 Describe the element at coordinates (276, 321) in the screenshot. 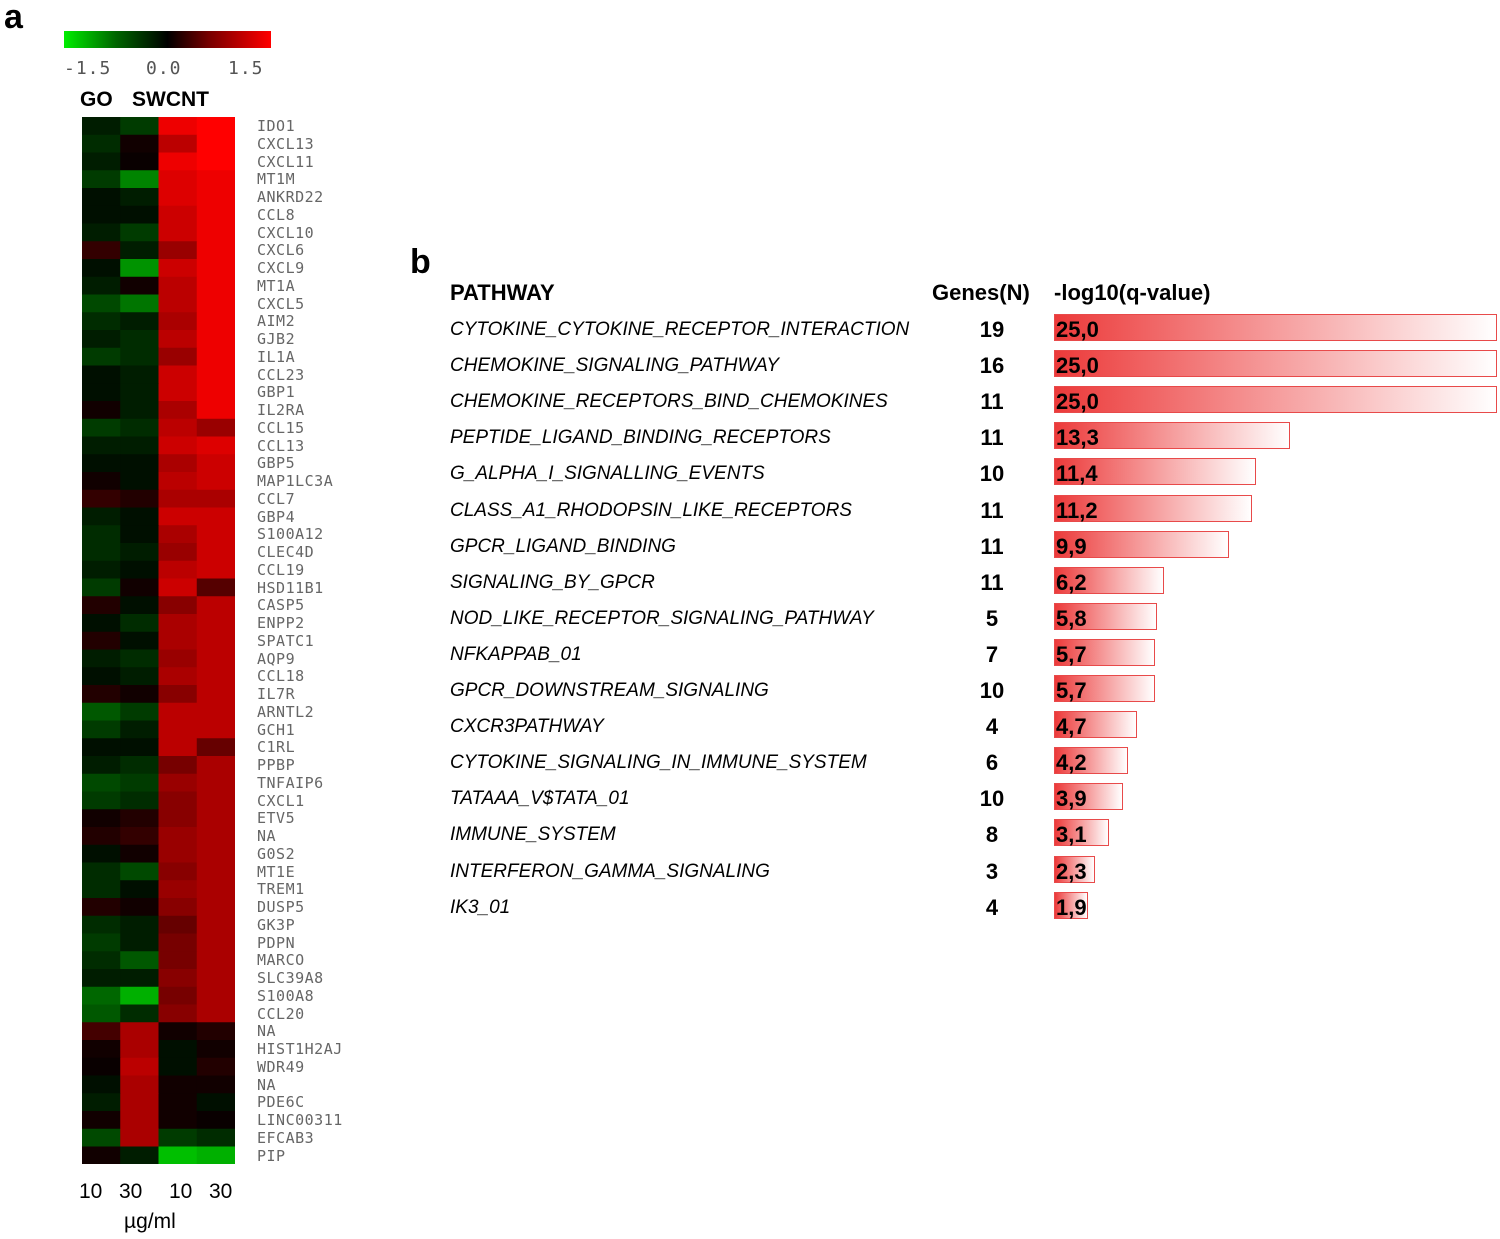

I see `gene-label: AIM2` at that location.